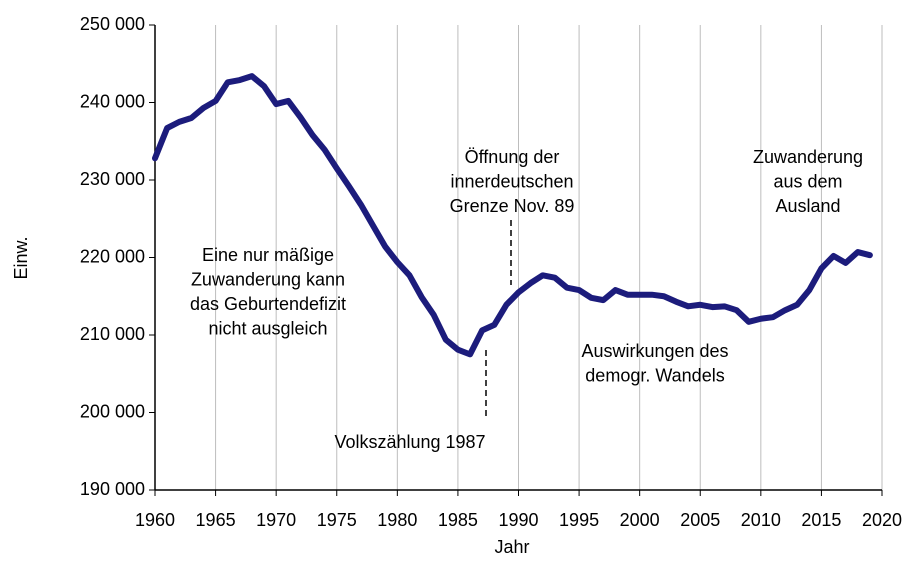 The height and width of the screenshot is (565, 917). I want to click on x-tick-label: 2020, so click(882, 520).